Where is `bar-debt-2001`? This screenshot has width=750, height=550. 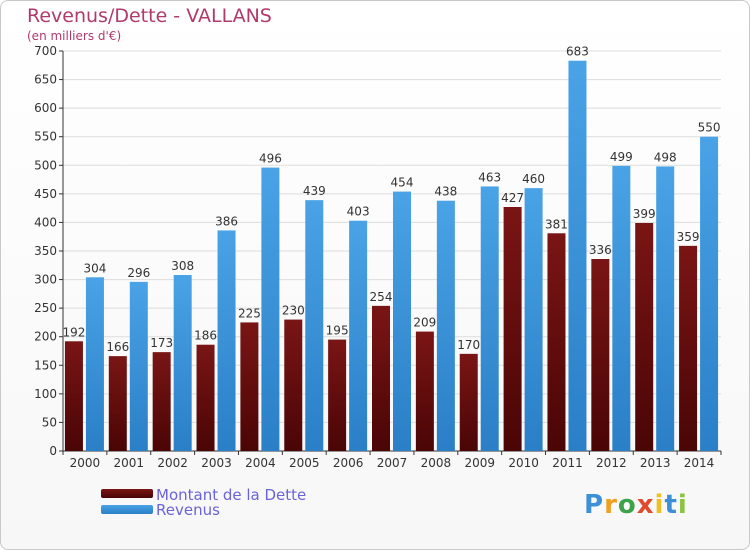 bar-debt-2001 is located at coordinates (117, 403).